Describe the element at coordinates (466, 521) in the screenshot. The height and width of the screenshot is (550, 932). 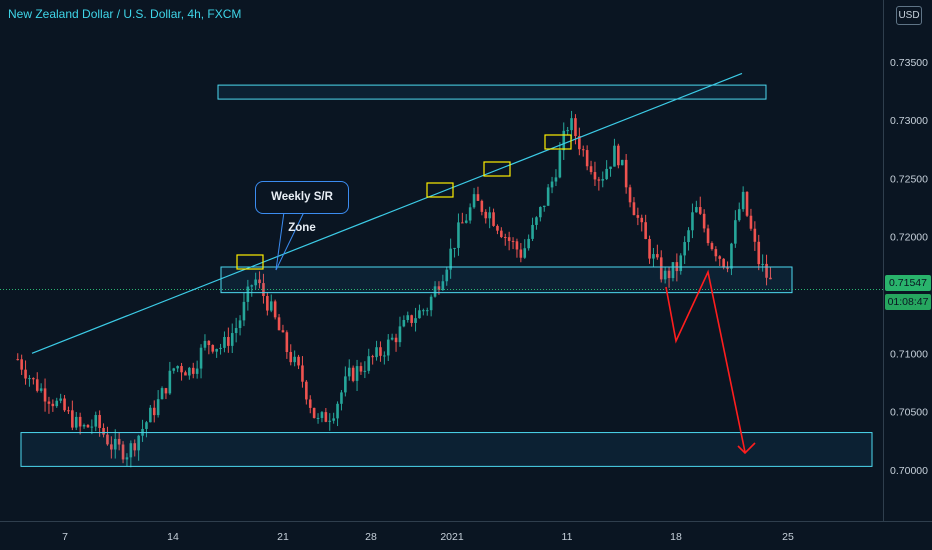
I see `time-axis-divider` at that location.